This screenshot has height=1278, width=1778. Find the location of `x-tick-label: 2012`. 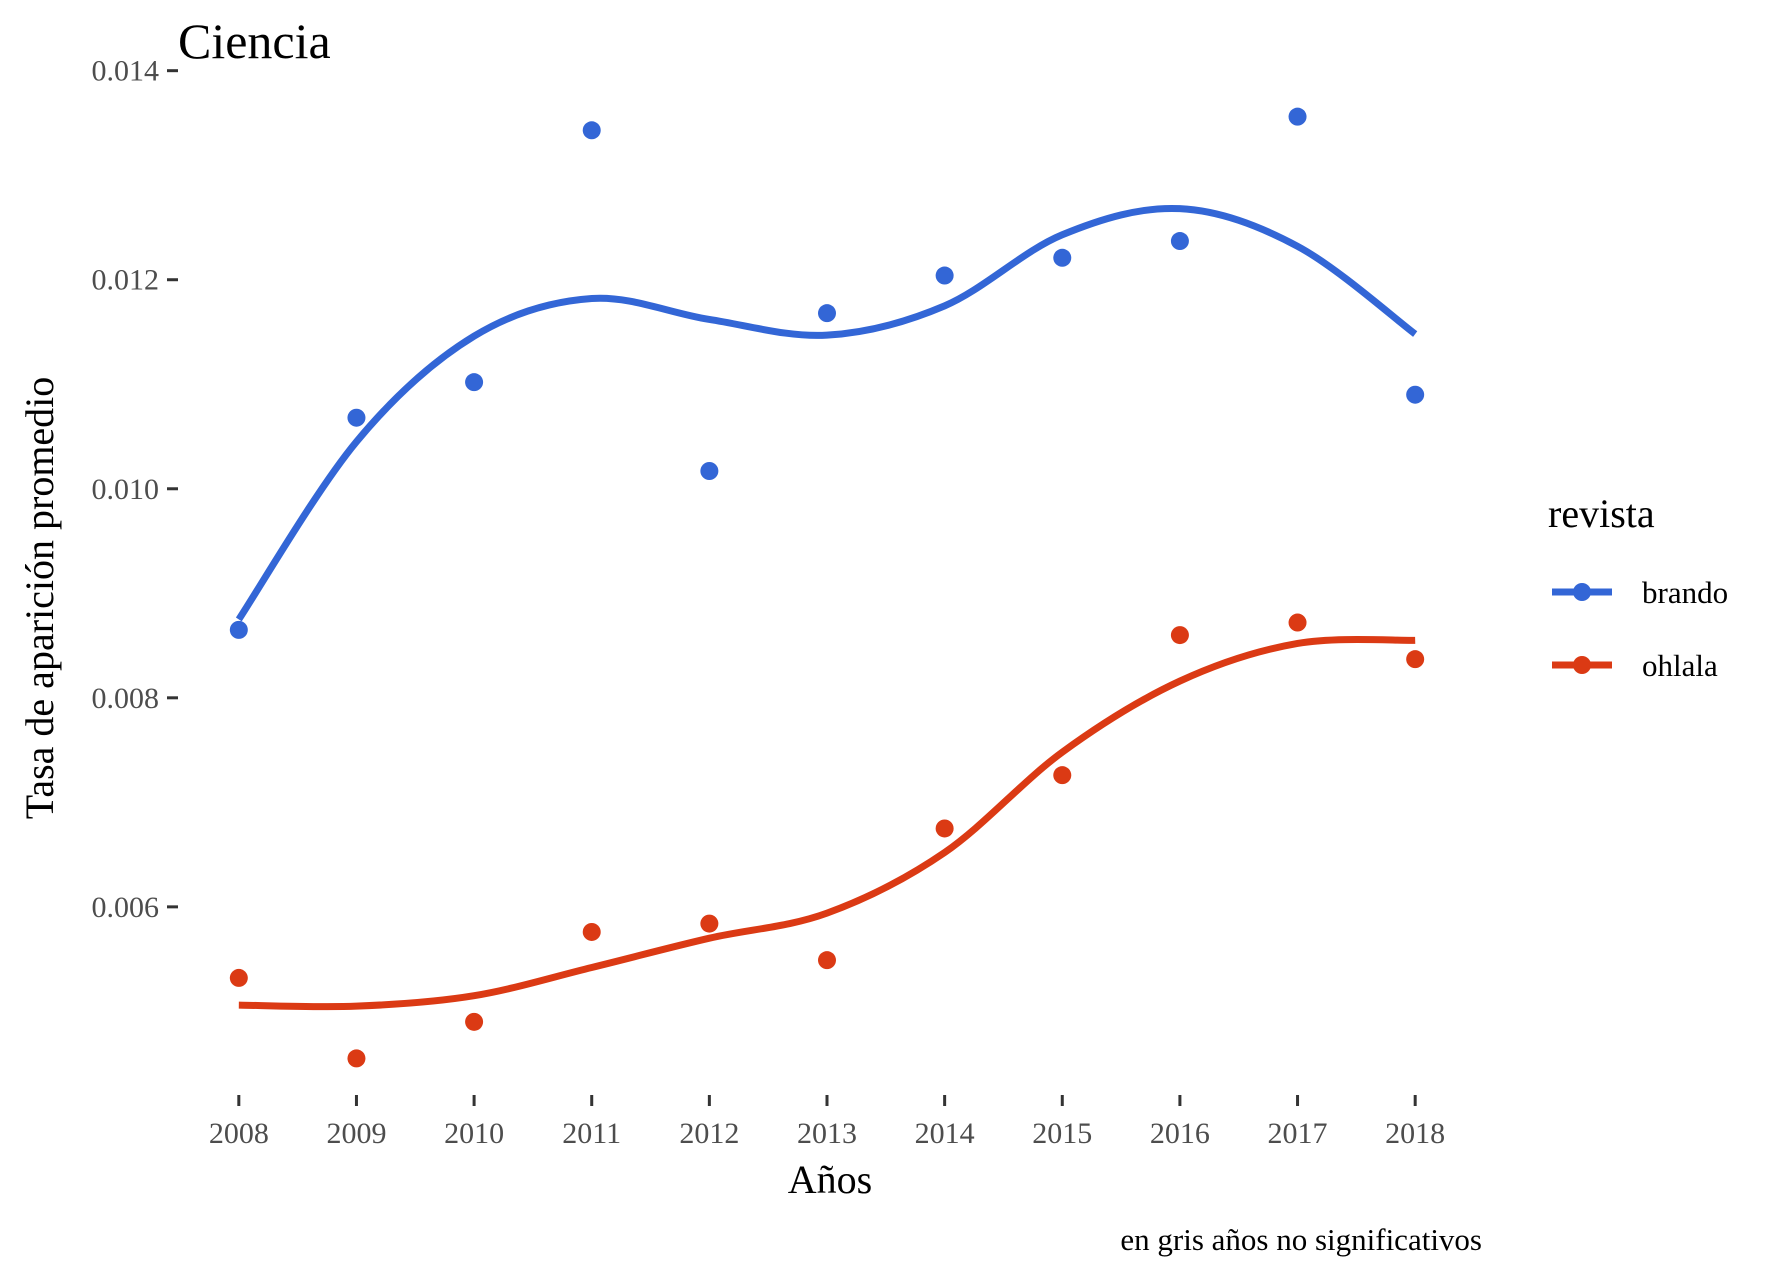

x-tick-label: 2012 is located at coordinates (709, 1133).